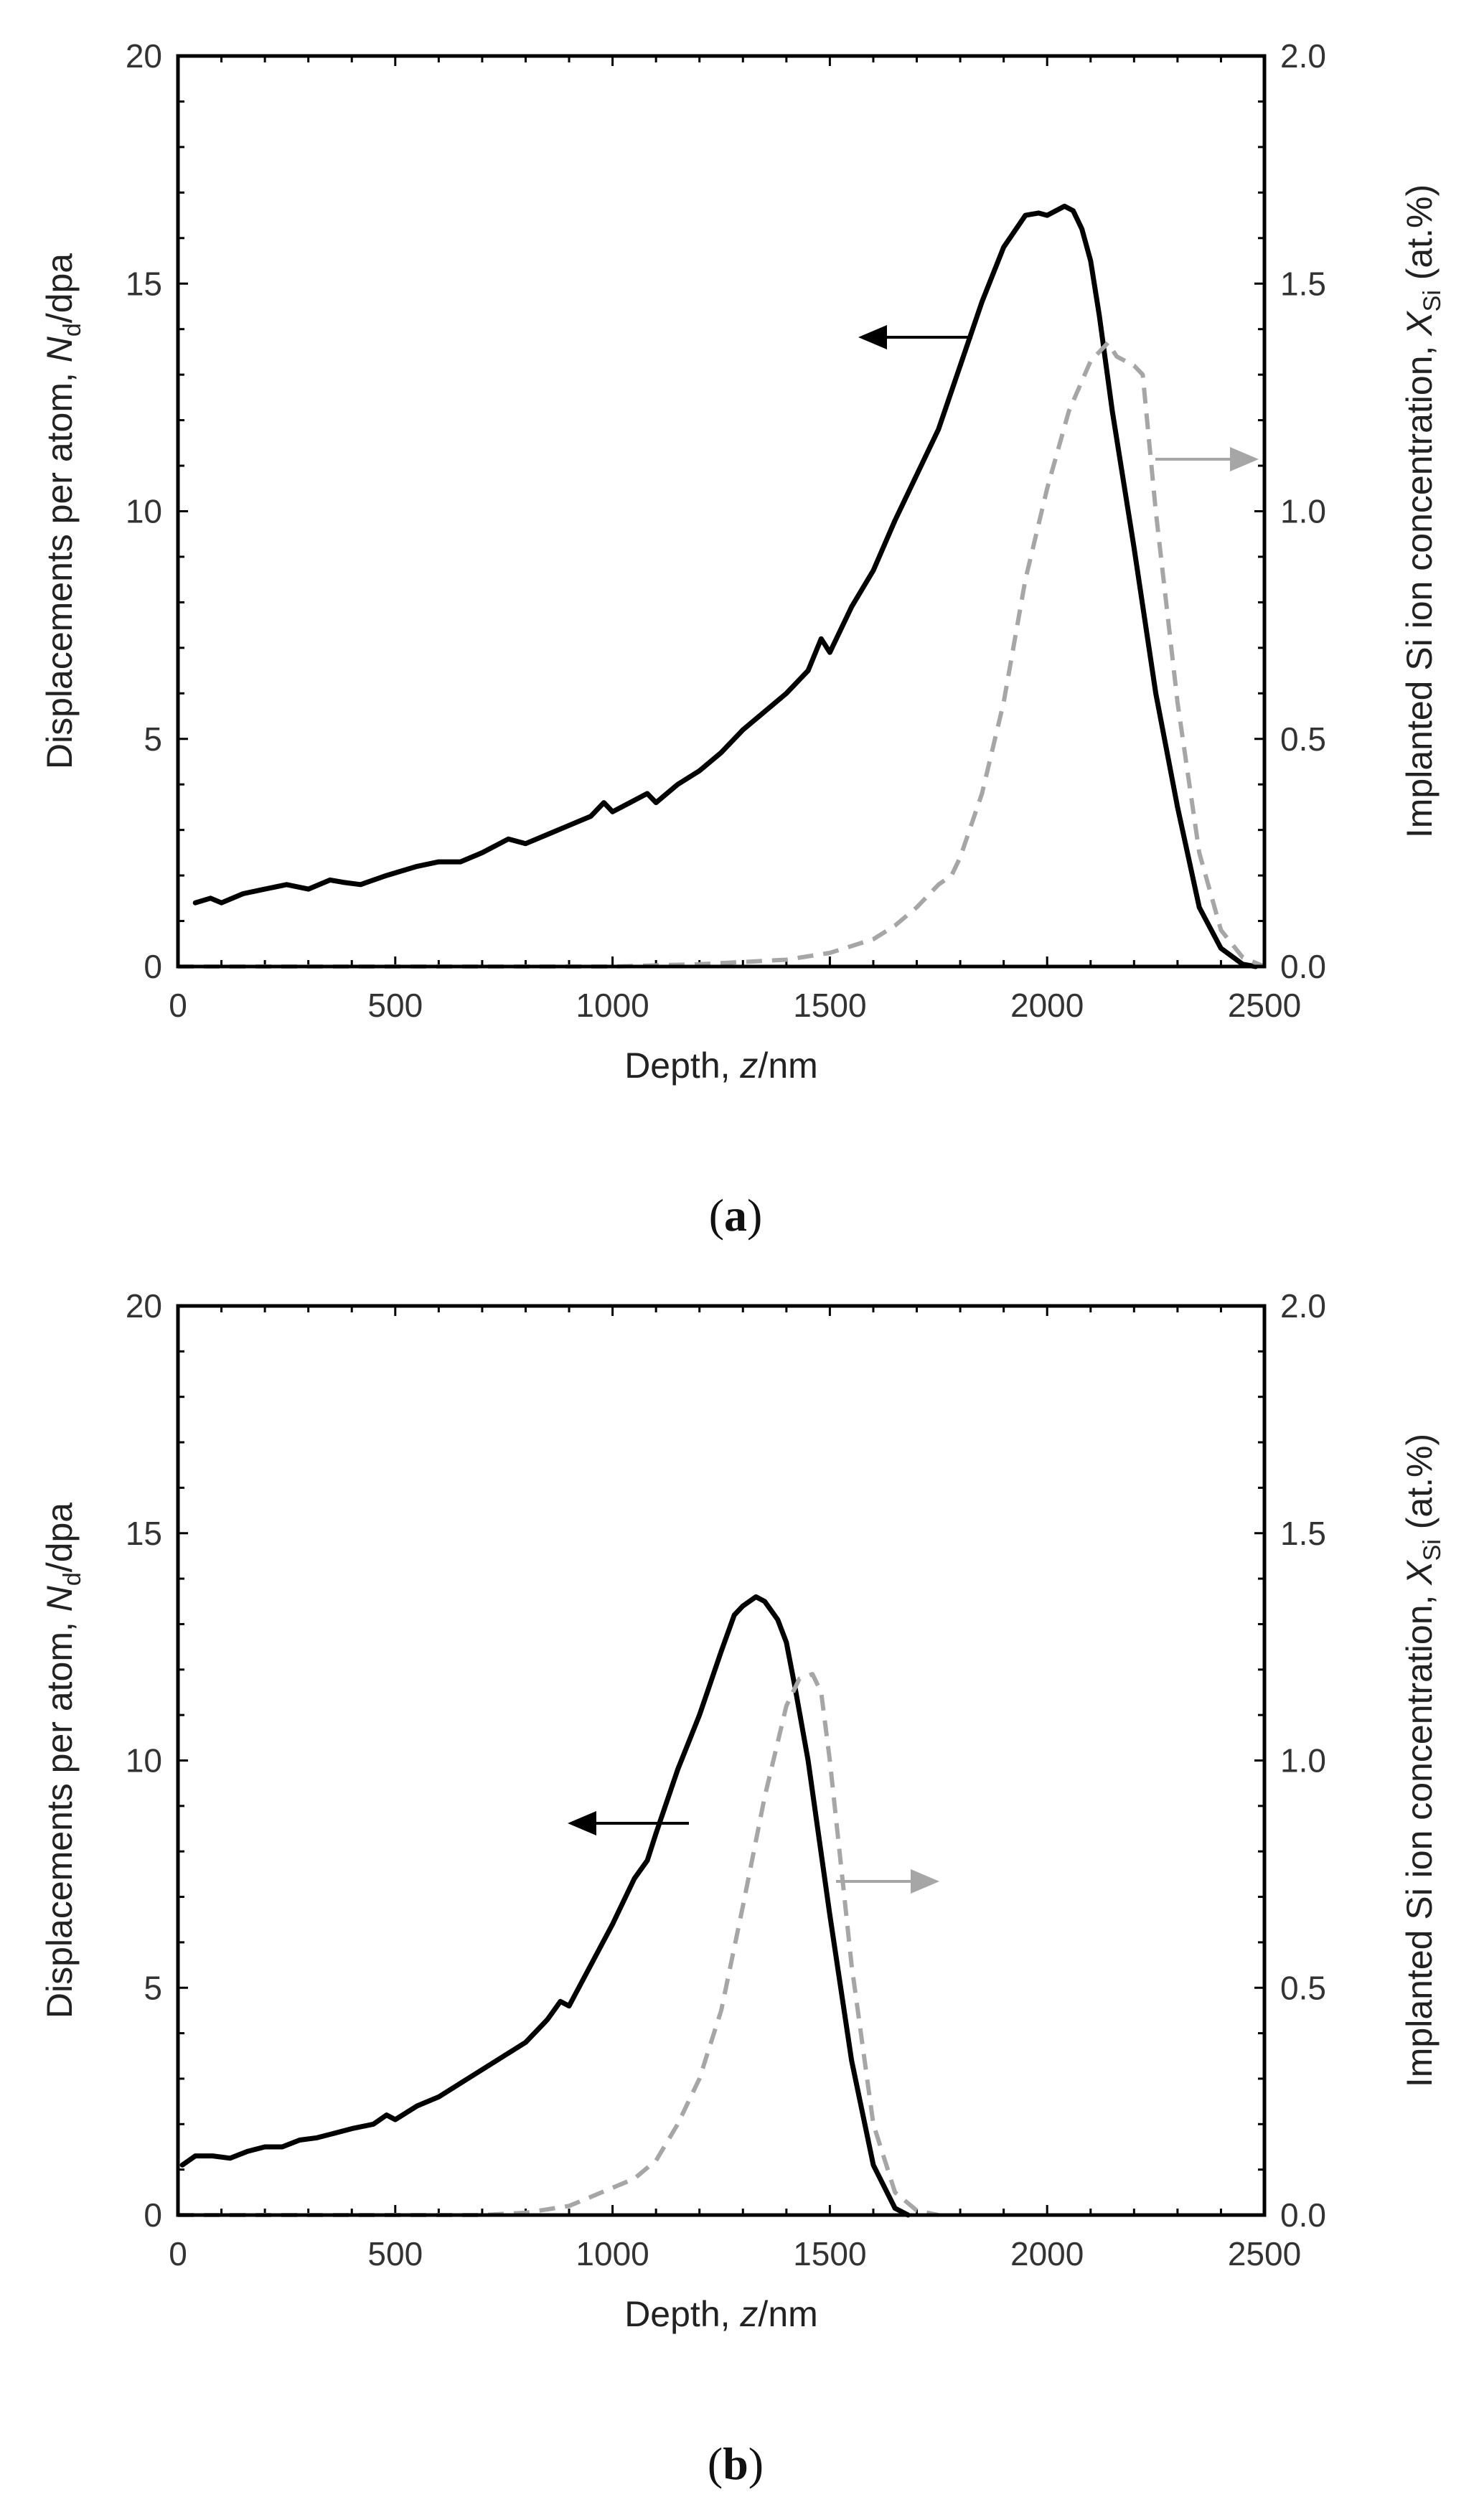  Describe the element at coordinates (736, 1215) in the screenshot. I see `panel-caption: (a)` at that location.